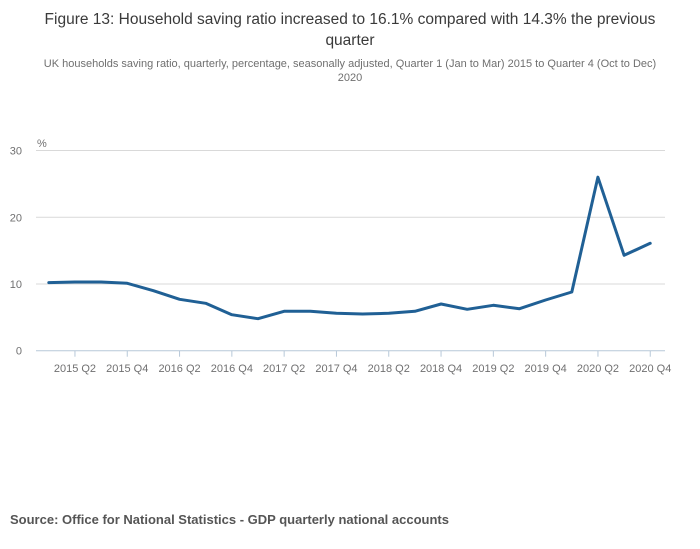 Image resolution: width=700 pixels, height=549 pixels. What do you see at coordinates (127, 369) in the screenshot?
I see `x-tick-label: 2015 Q4` at bounding box center [127, 369].